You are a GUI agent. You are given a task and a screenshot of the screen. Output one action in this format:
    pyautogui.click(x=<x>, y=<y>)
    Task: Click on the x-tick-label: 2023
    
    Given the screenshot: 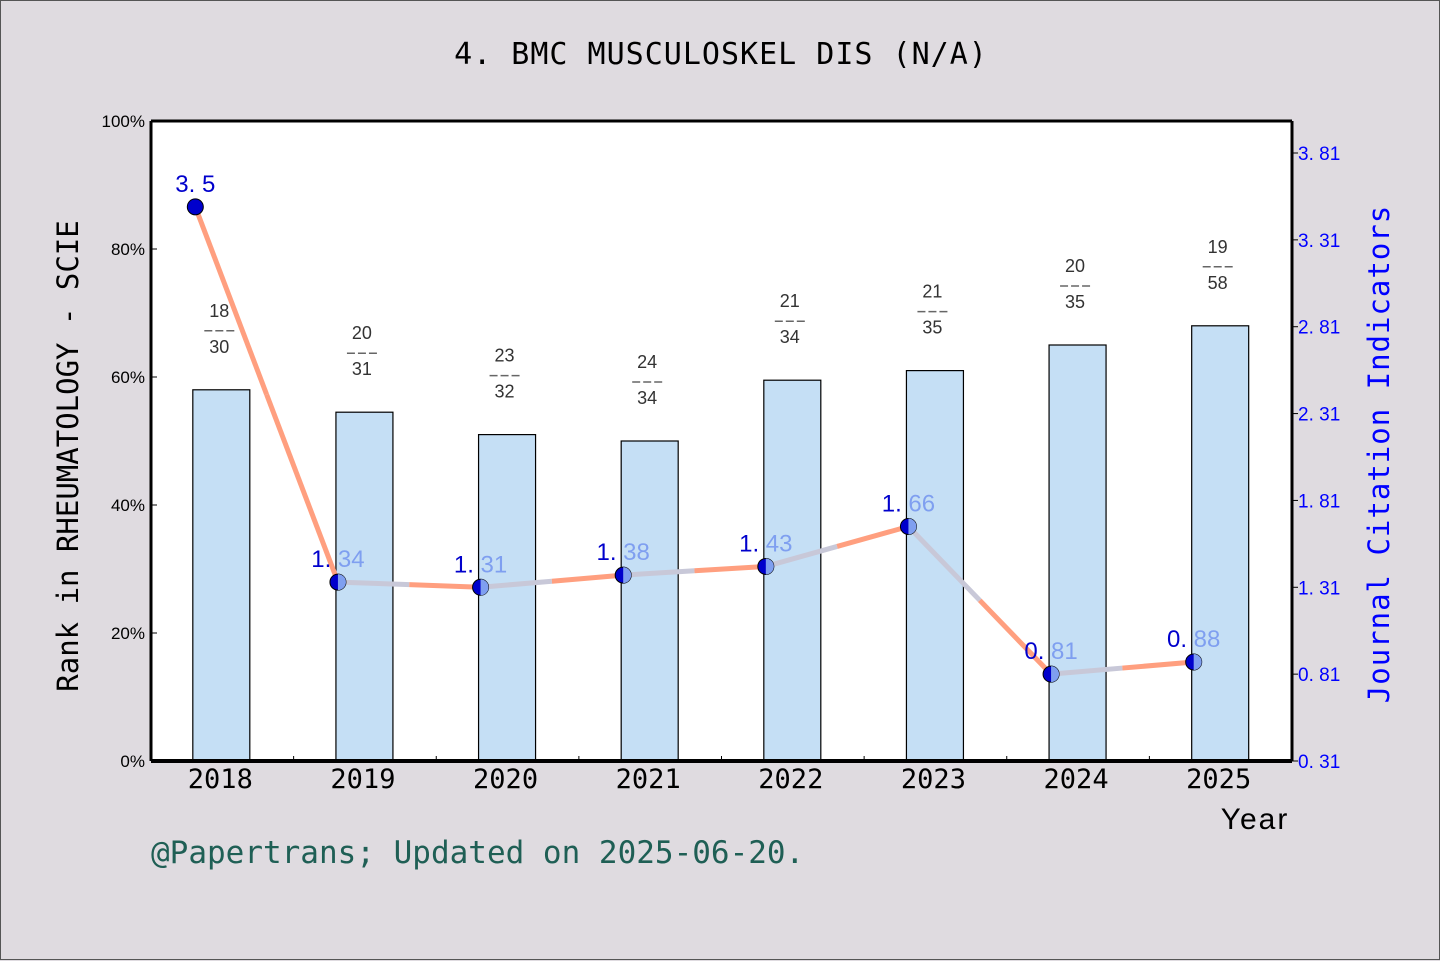 What is the action you would take?
    pyautogui.click(x=933, y=779)
    